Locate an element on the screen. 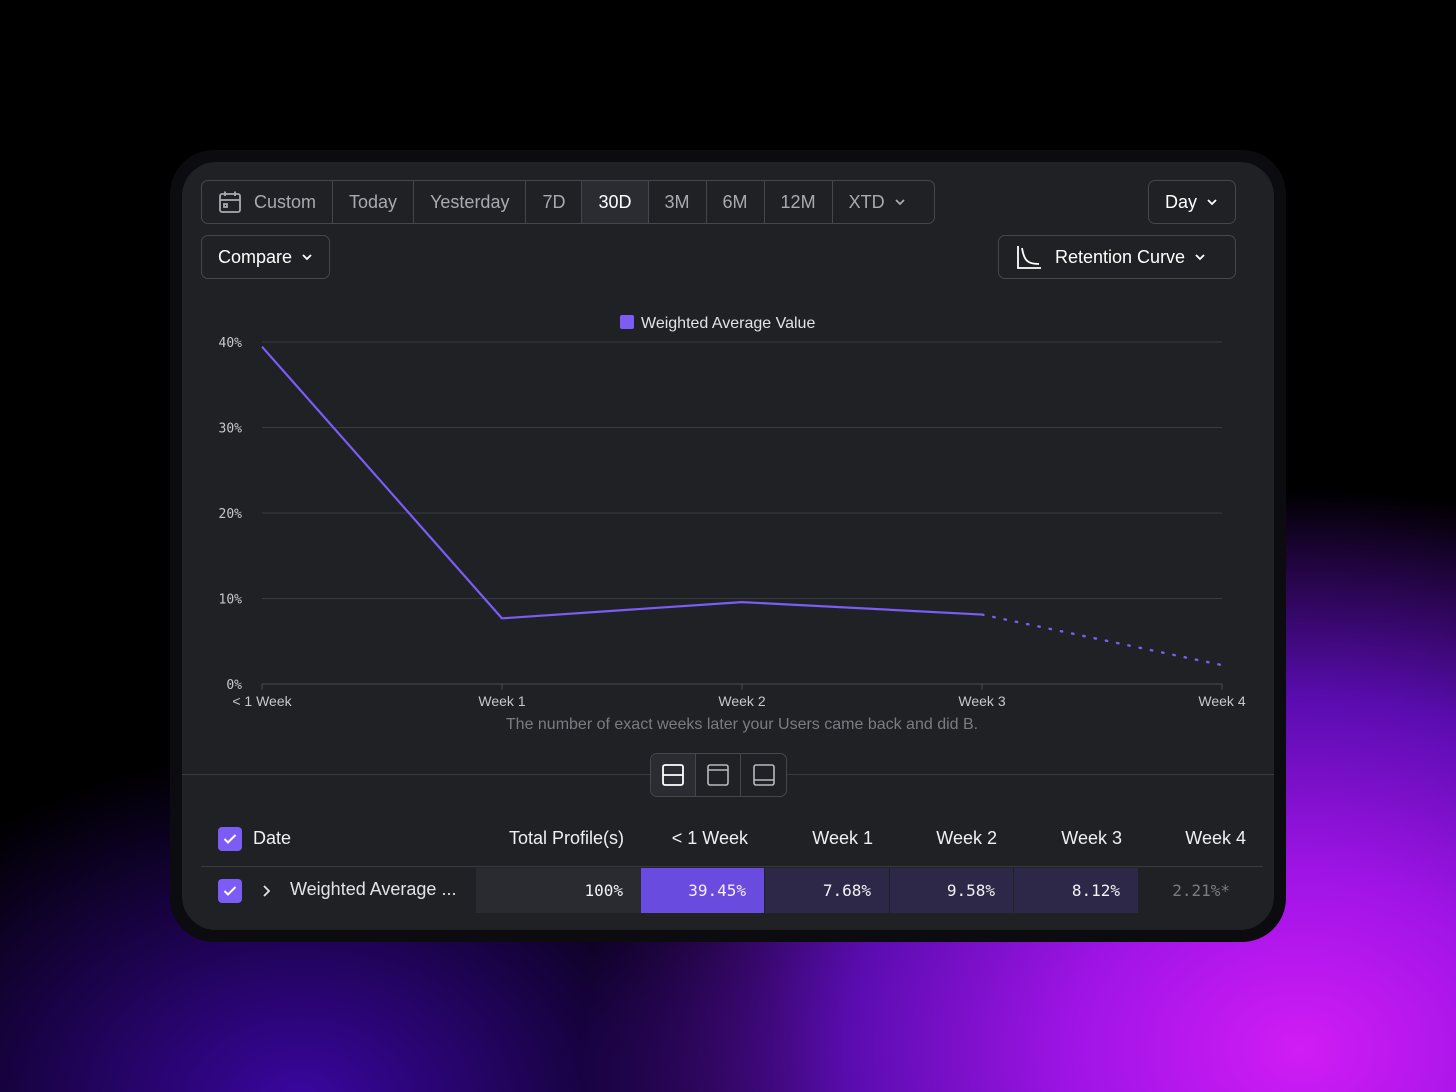 The height and width of the screenshot is (1092, 1456). table-header-divider is located at coordinates (732, 866).